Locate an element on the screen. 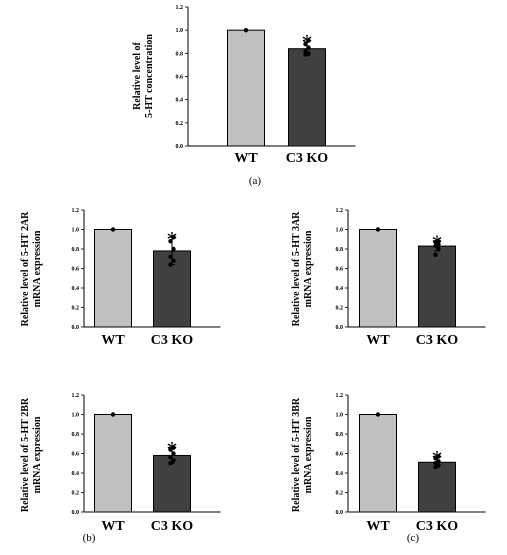 This screenshot has width=507, height=555. panel-label: (a) is located at coordinates (255, 181).